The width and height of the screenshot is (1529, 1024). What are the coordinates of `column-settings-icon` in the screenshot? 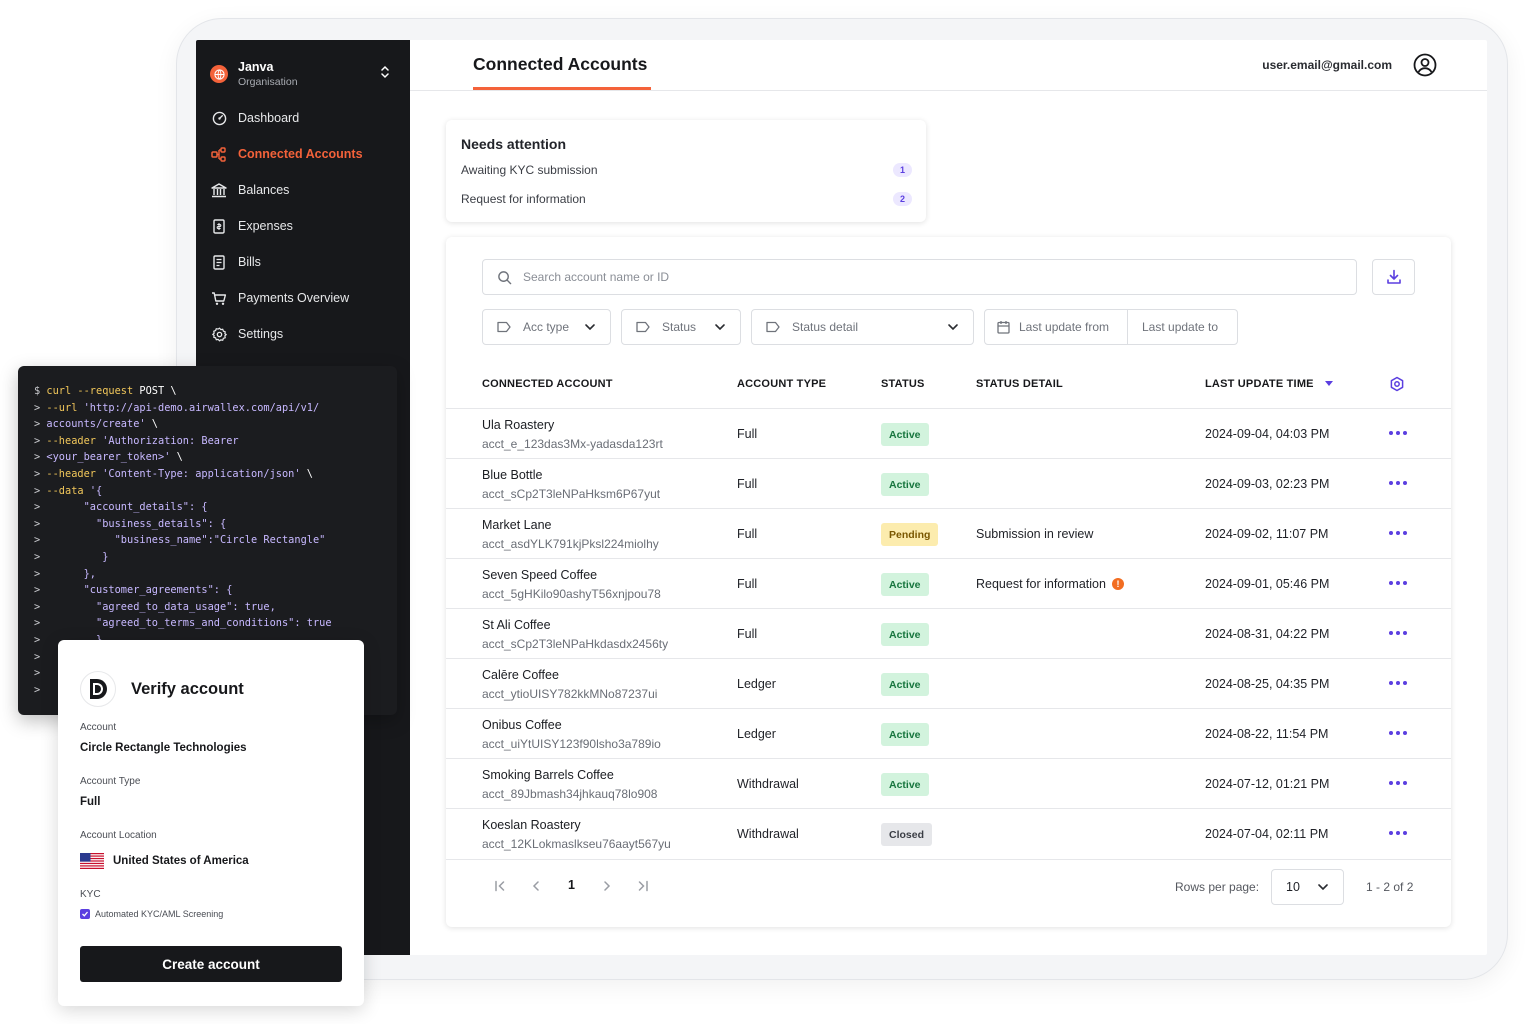 It's located at (1397, 386).